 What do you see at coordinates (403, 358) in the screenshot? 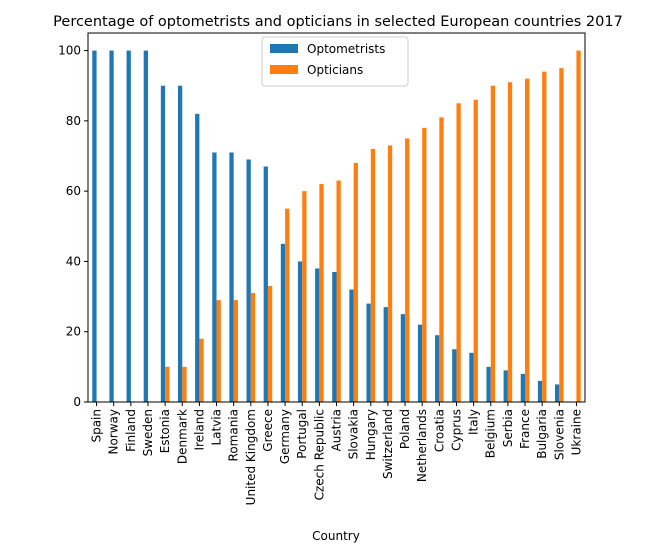
I see `bar-optometrists-poland` at bounding box center [403, 358].